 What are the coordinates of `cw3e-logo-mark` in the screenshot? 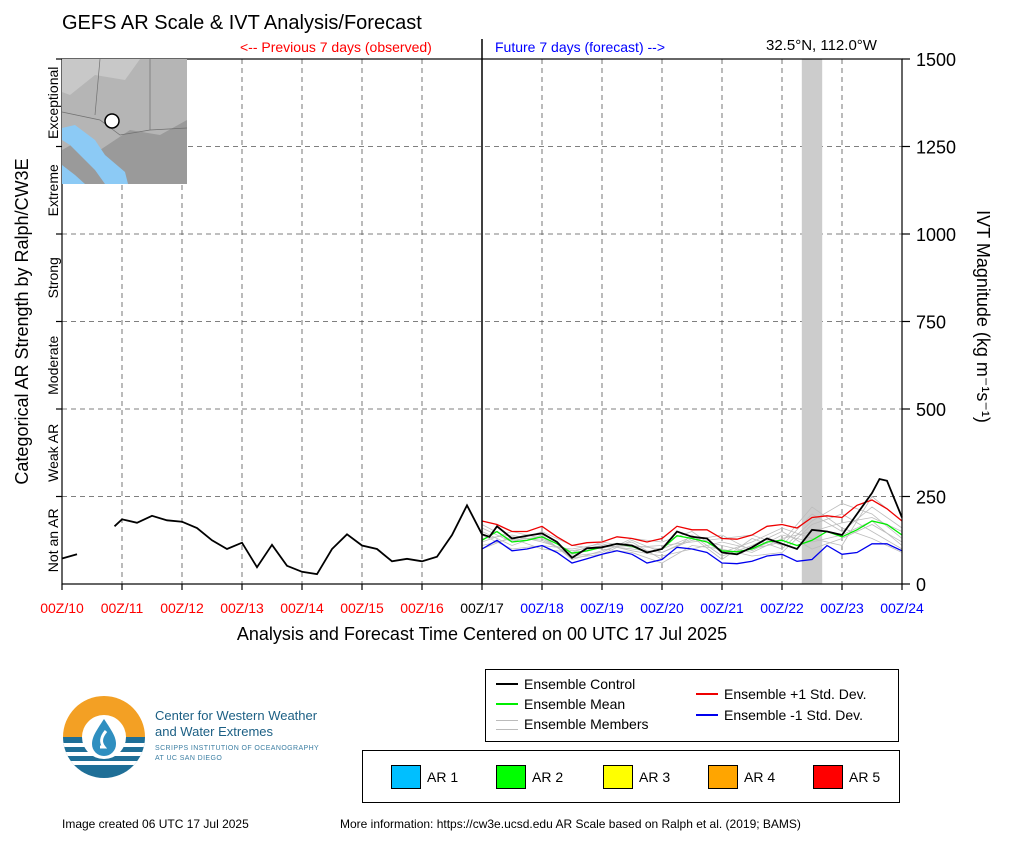 It's located at (104, 737).